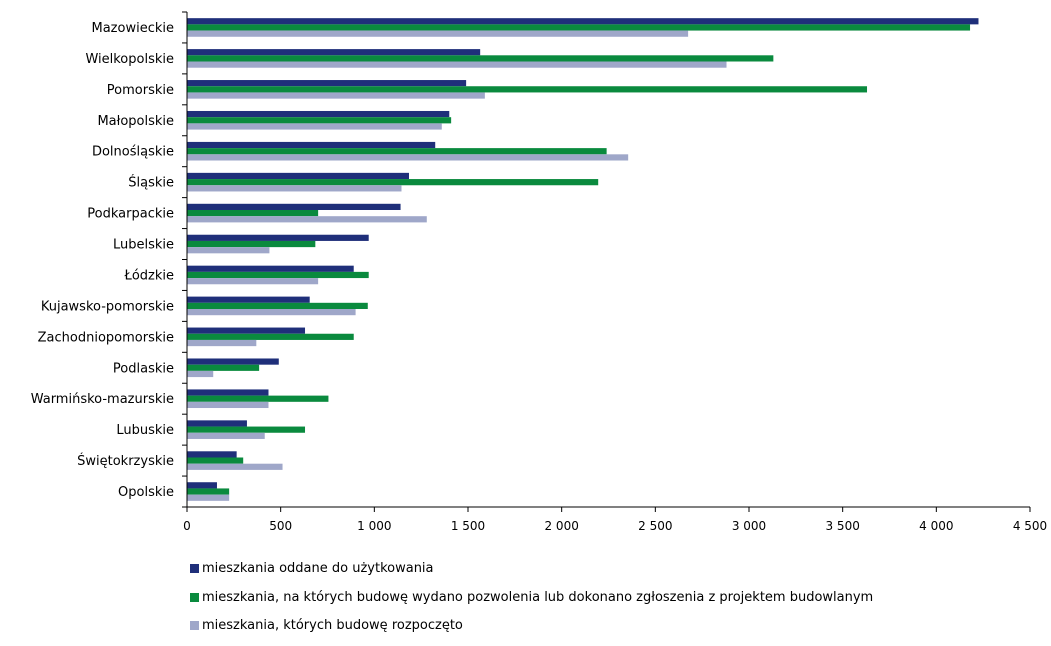 The image size is (1051, 646). What do you see at coordinates (468, 526) in the screenshot?
I see `x-tick-label: 1 500` at bounding box center [468, 526].